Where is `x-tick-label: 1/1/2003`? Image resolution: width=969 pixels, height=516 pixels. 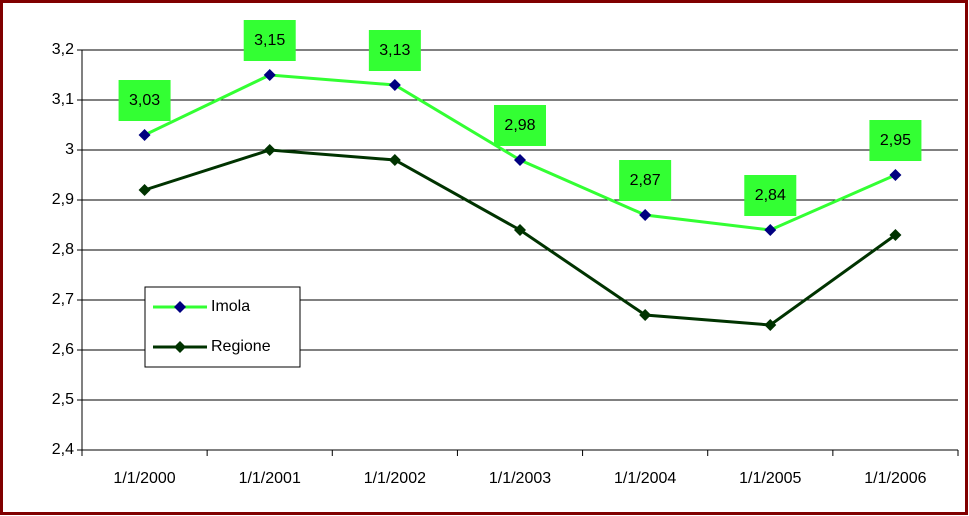
x-tick-label: 1/1/2003 is located at coordinates (520, 478).